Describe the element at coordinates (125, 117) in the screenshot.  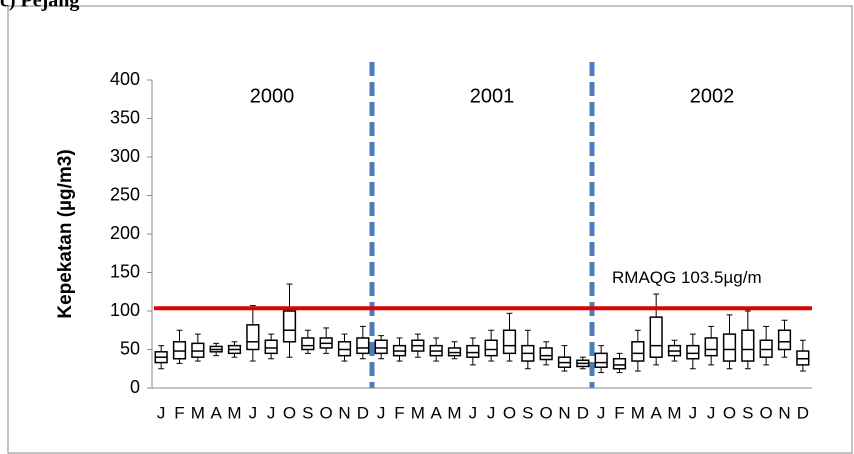
I see `y-tick-label: 350` at that location.